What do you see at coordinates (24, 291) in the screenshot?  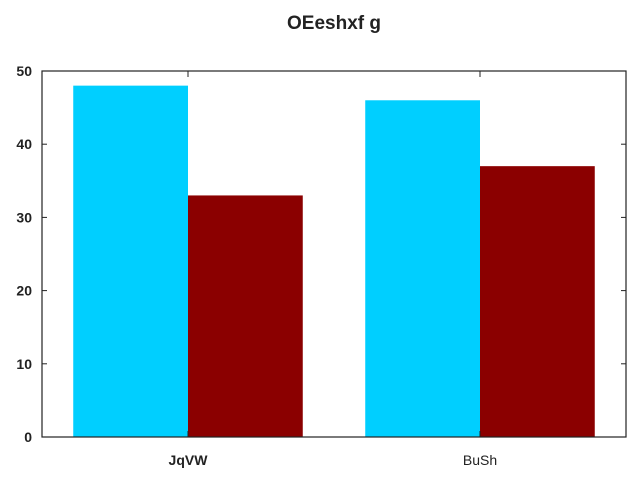 I see `ytick-label: 20` at bounding box center [24, 291].